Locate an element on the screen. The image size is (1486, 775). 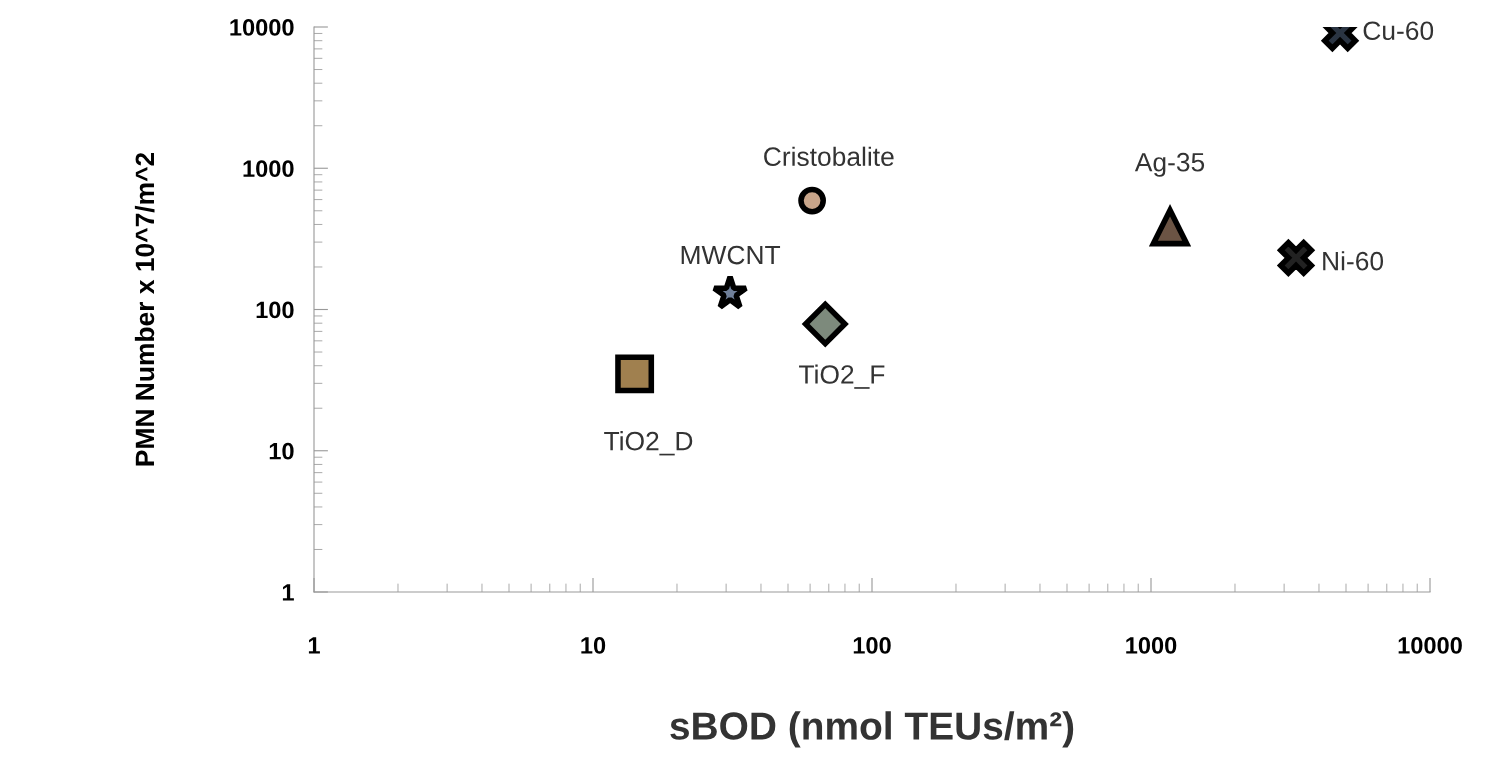
y-tick-label: 10000 is located at coordinates (262, 27).